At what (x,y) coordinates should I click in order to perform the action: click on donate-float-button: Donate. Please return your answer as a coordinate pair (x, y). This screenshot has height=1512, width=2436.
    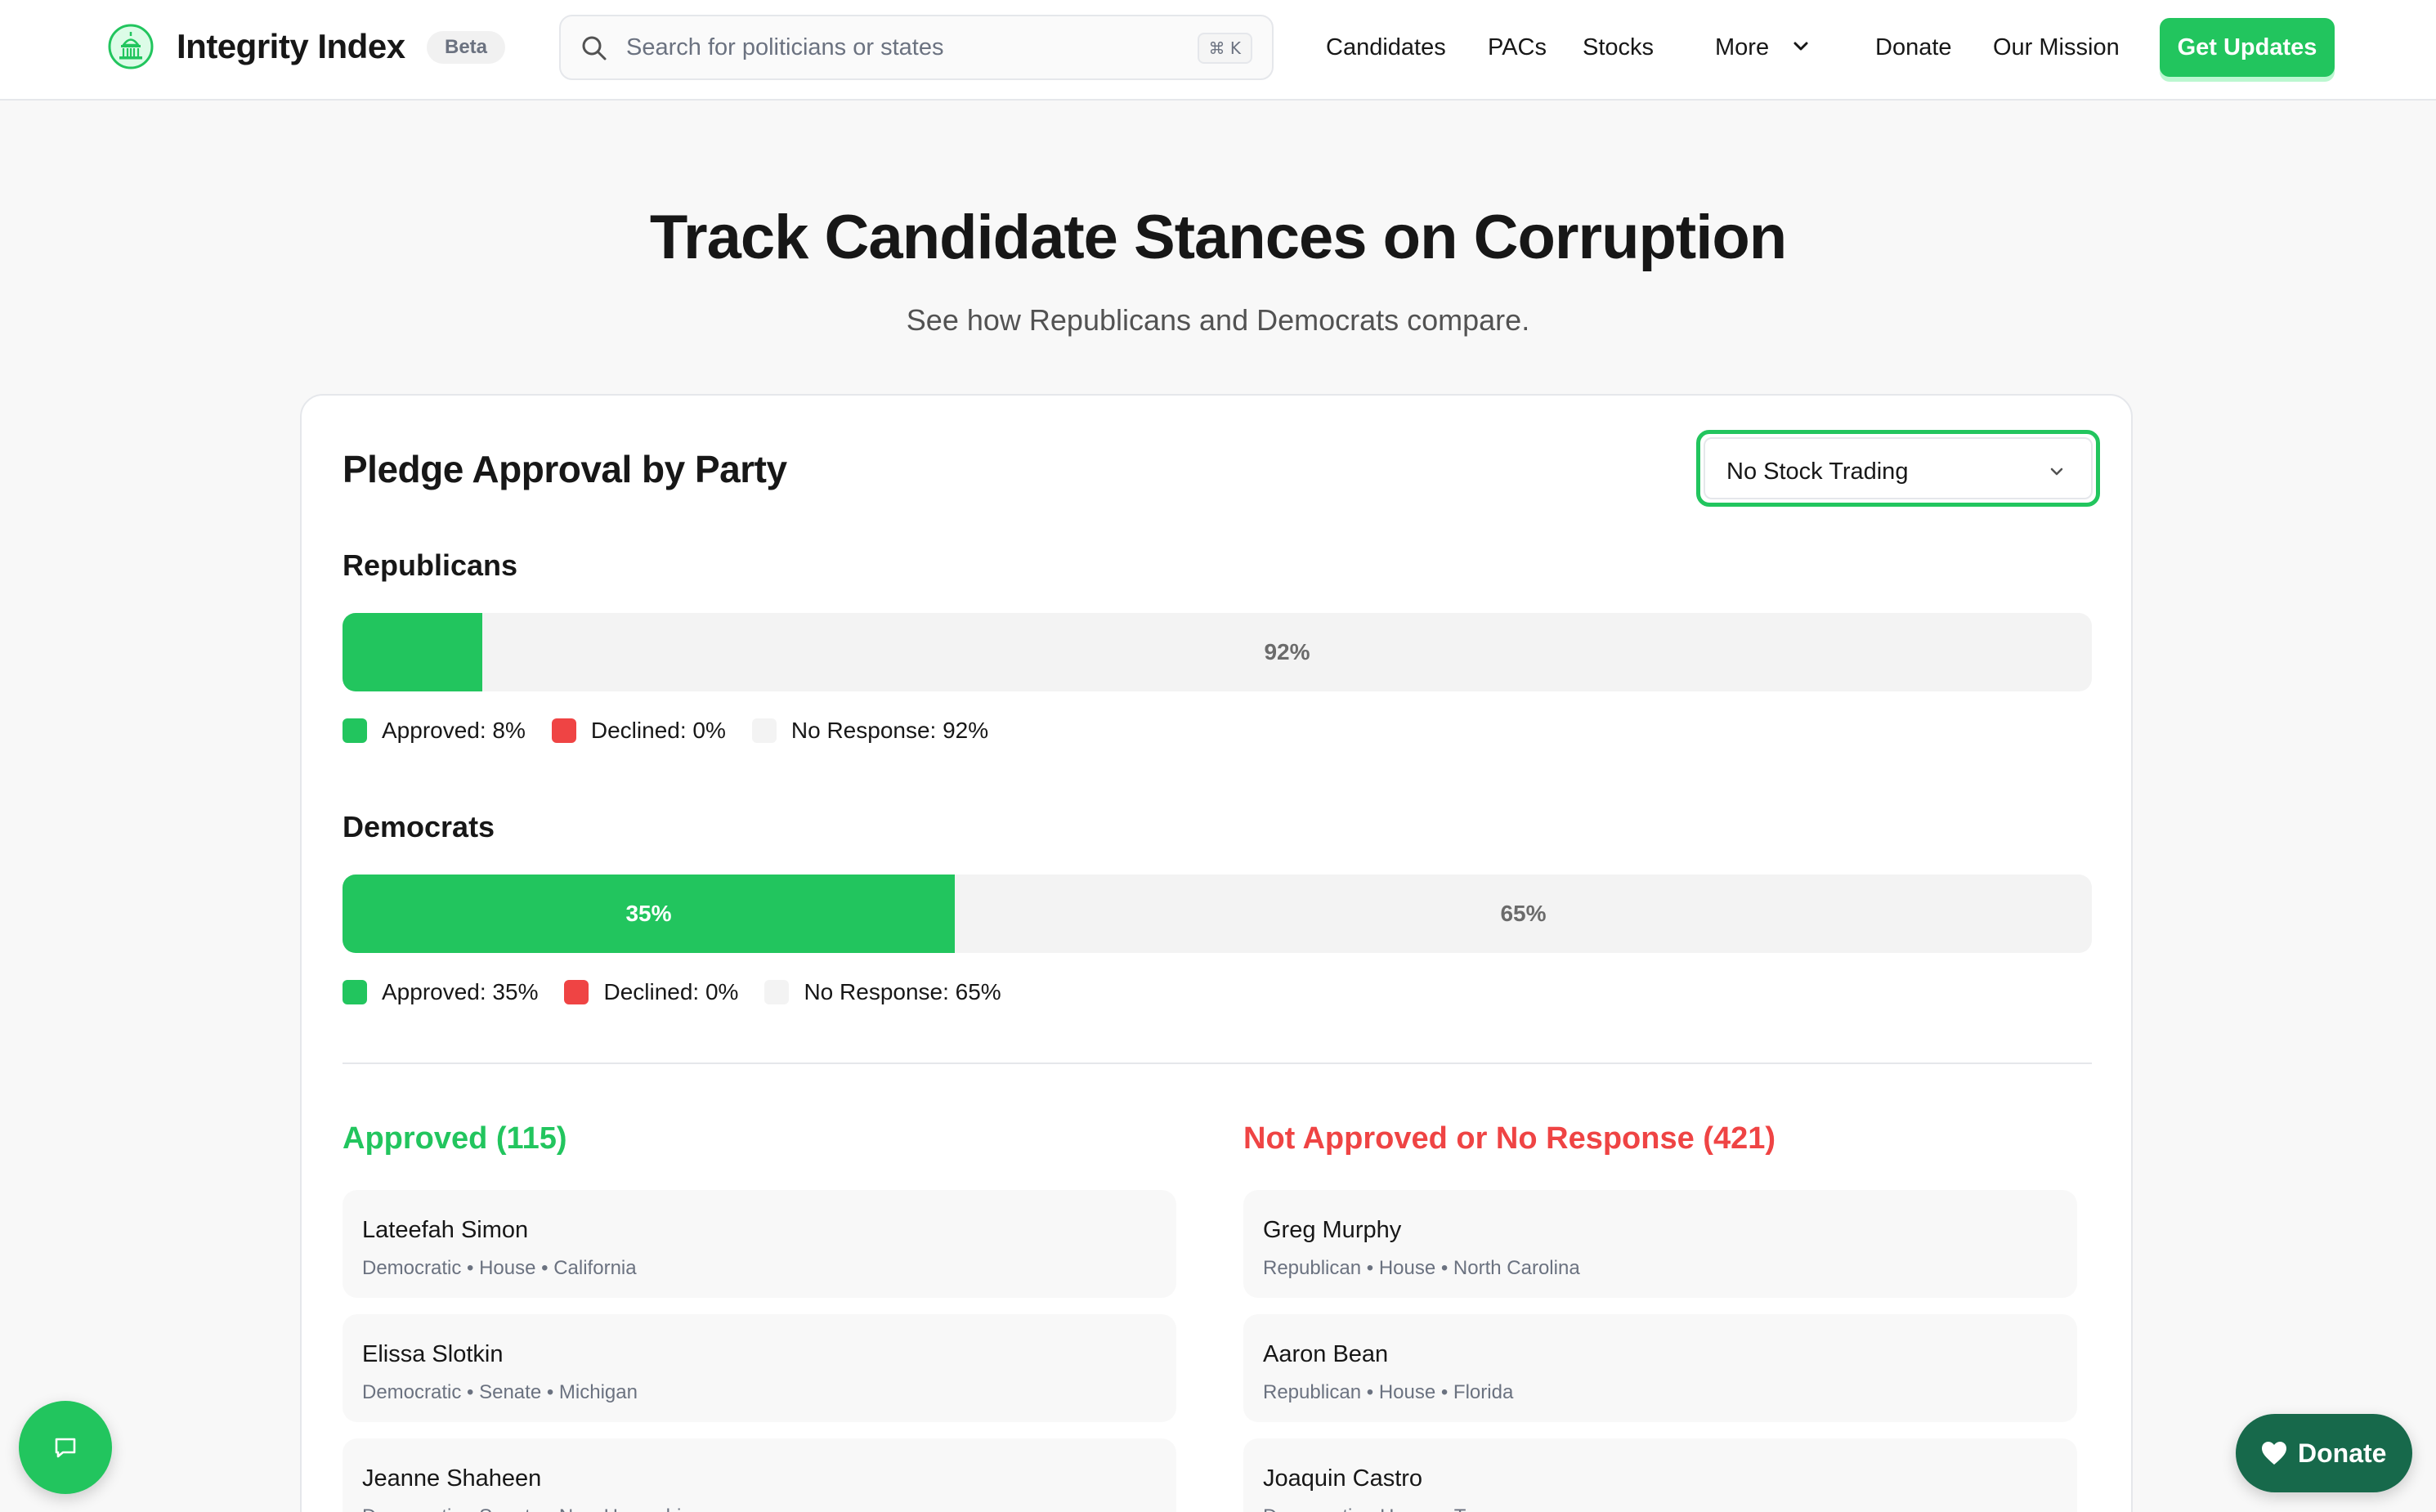
    Looking at the image, I should click on (2324, 1453).